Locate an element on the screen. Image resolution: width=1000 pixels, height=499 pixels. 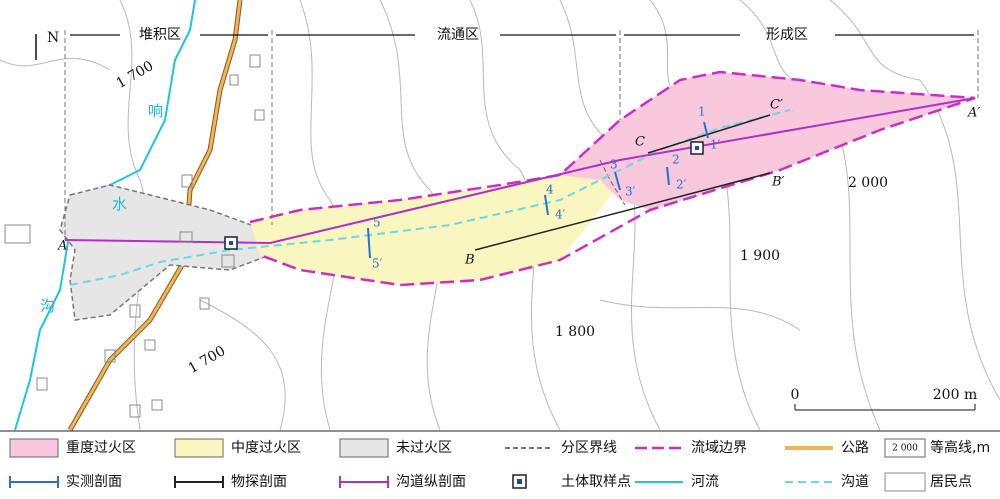
profile-point: B′ is located at coordinates (778, 182).